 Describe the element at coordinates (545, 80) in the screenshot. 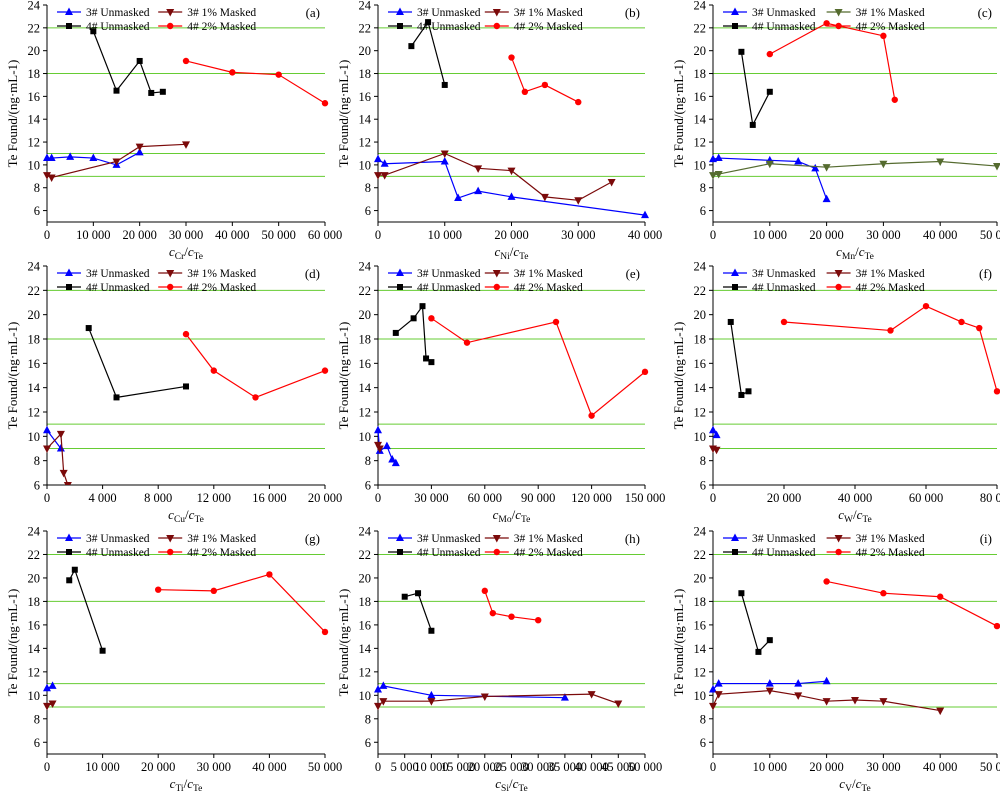

I see `series-4-2-masked` at that location.